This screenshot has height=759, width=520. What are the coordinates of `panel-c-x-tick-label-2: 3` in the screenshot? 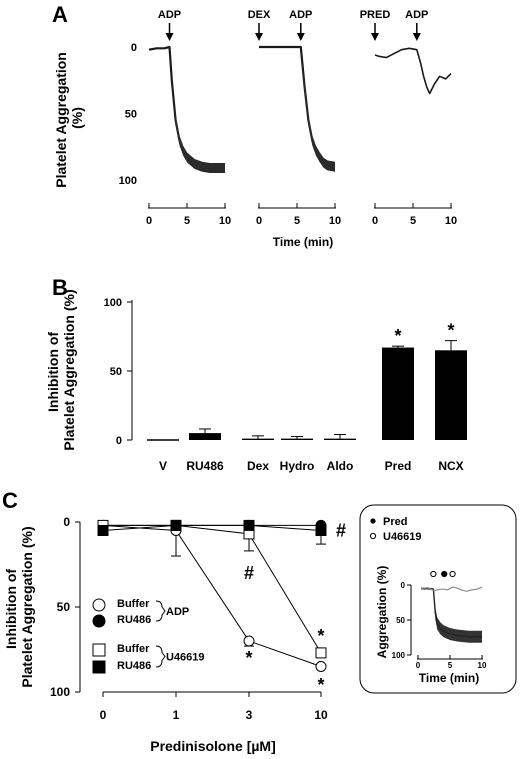 It's located at (249, 715).